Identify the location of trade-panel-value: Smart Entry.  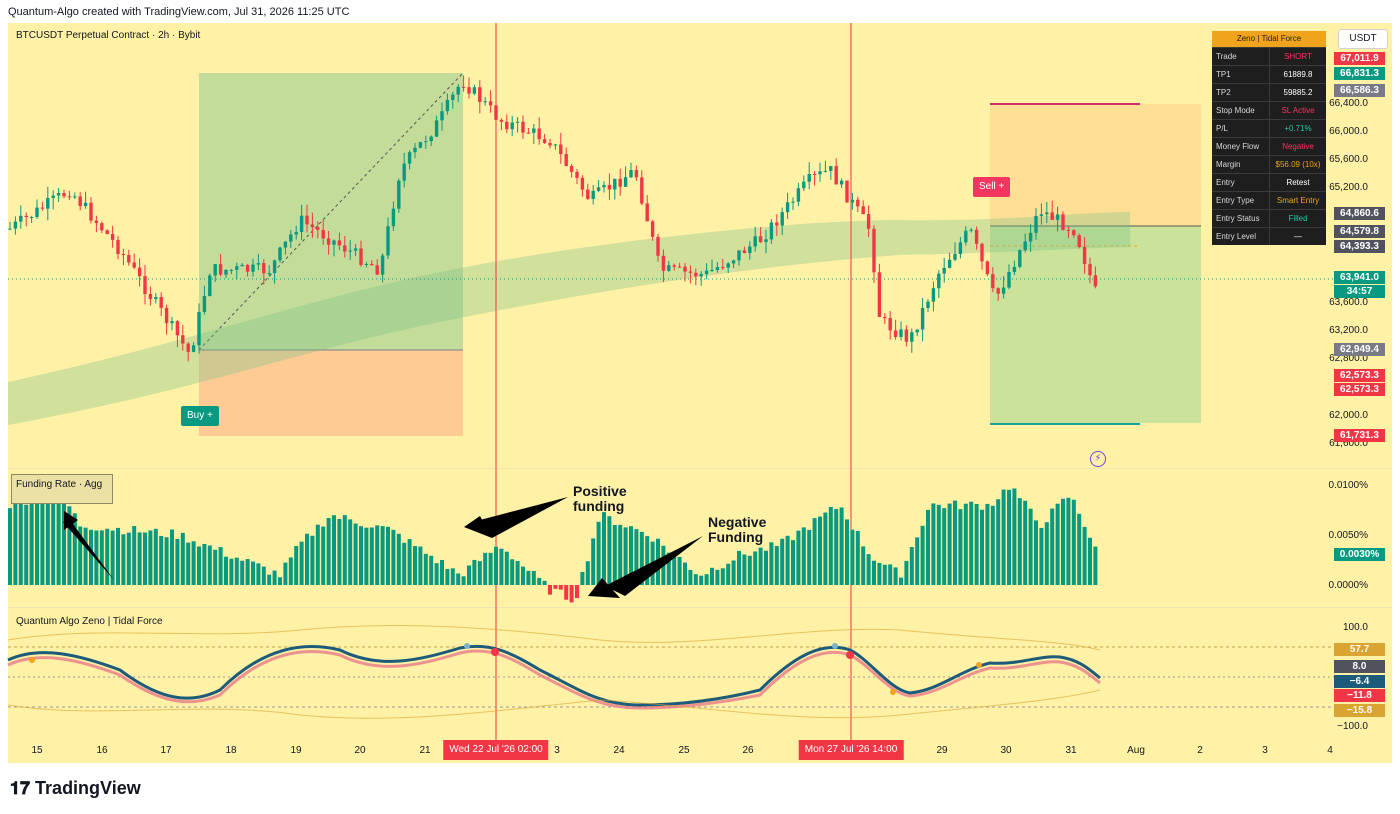
(1297, 200).